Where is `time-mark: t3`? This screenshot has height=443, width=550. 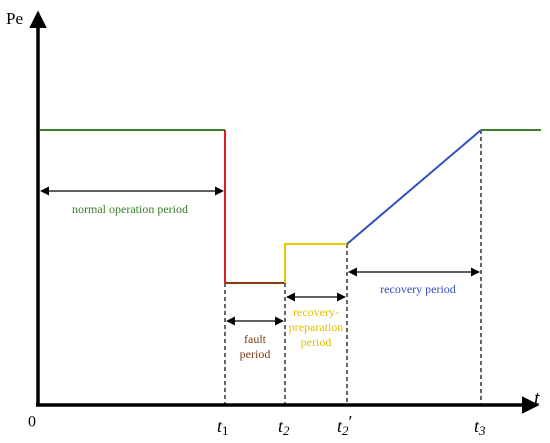 time-mark: t3 is located at coordinates (480, 427).